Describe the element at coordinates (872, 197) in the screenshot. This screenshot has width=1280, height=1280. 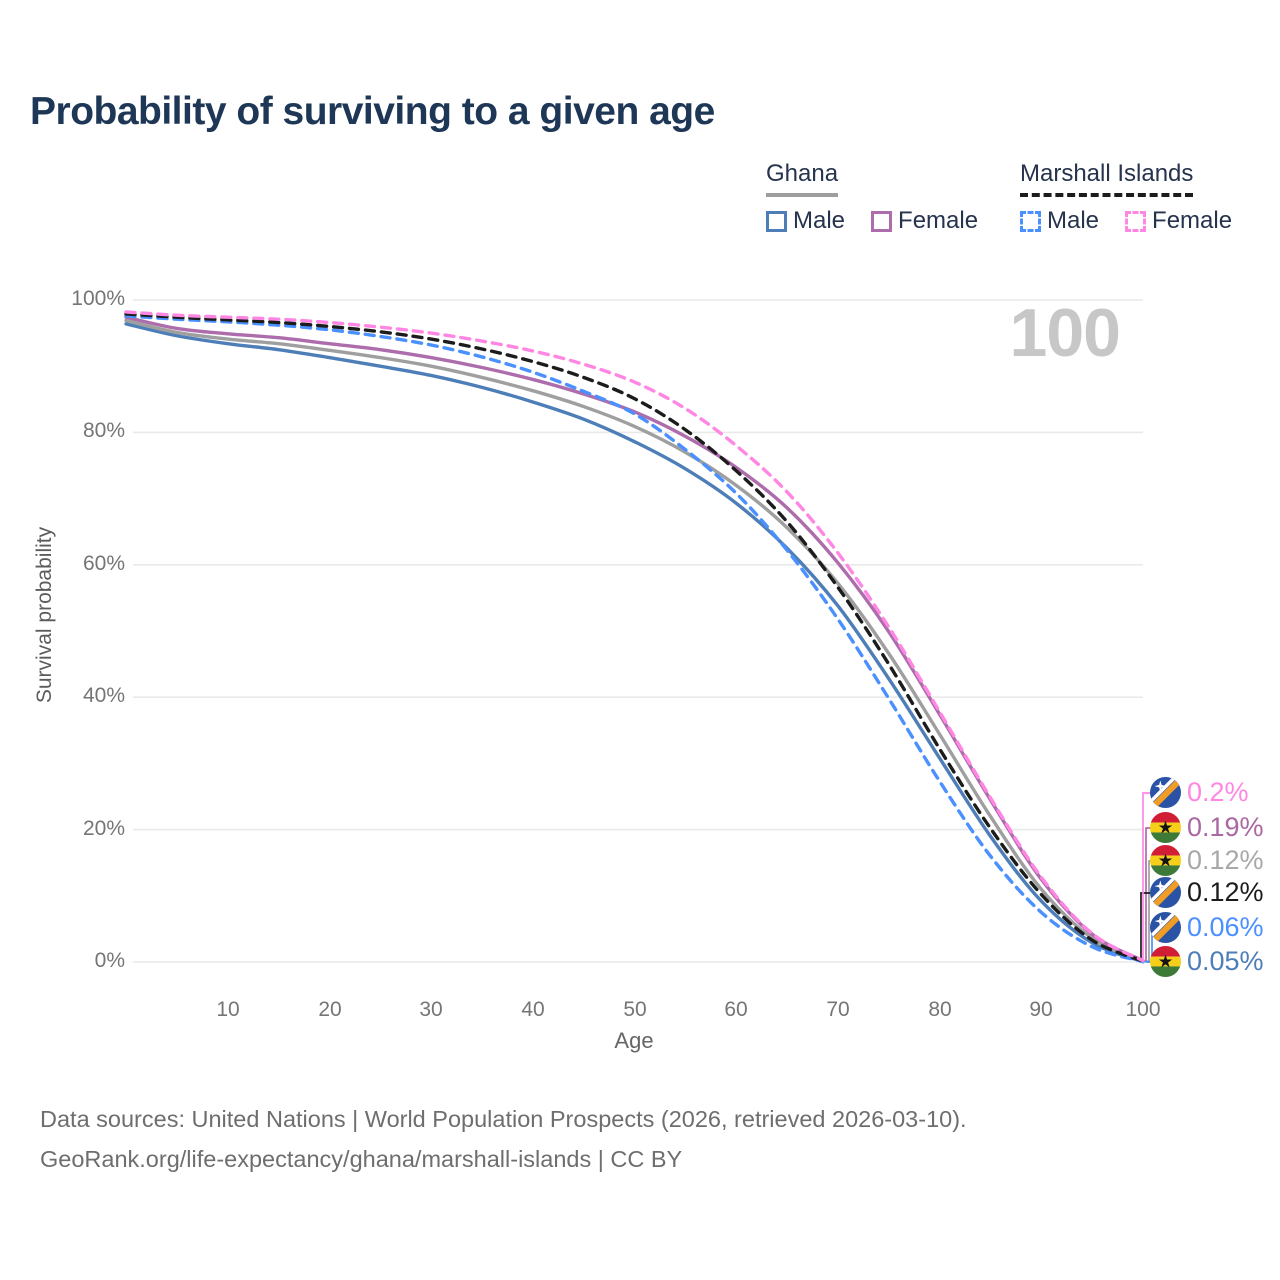
I see `legend-group-ghana: Ghana Male Female` at that location.